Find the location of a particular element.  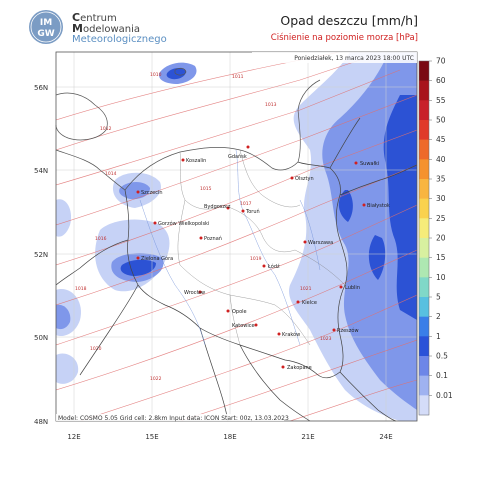

city-label-poznan: Poznań is located at coordinates (213, 238).